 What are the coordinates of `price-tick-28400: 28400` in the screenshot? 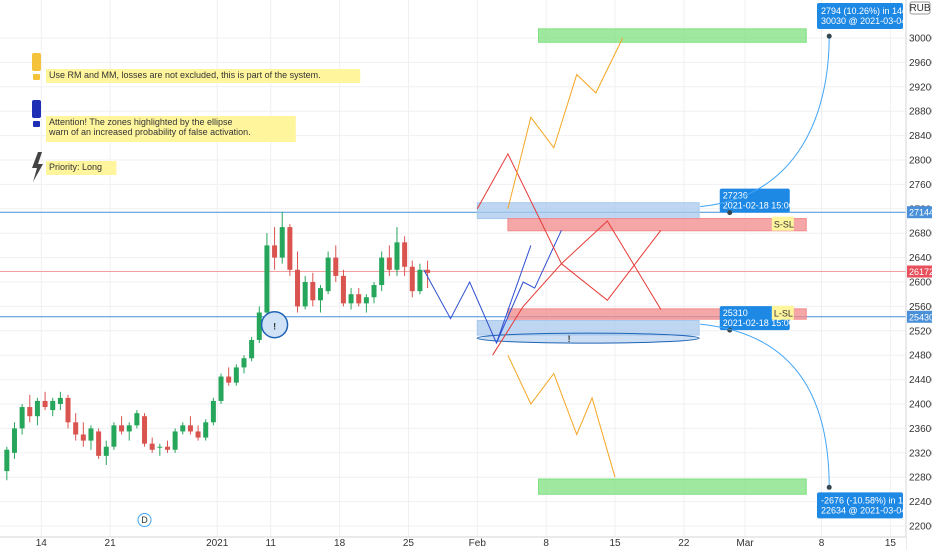 It's located at (920, 136).